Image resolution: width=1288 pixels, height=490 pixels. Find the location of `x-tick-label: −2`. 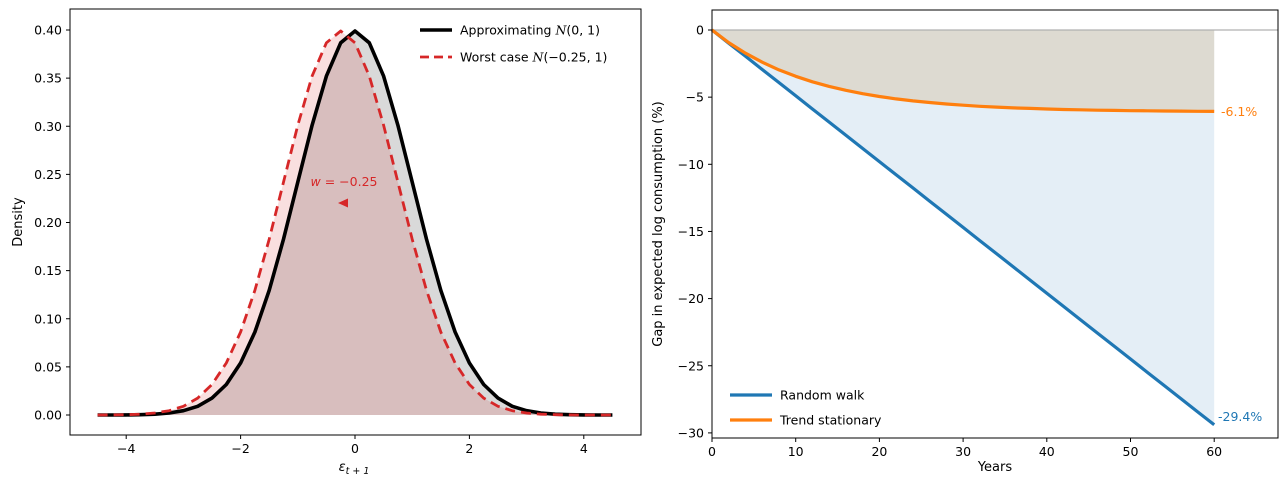

x-tick-label: −2 is located at coordinates (240, 448).